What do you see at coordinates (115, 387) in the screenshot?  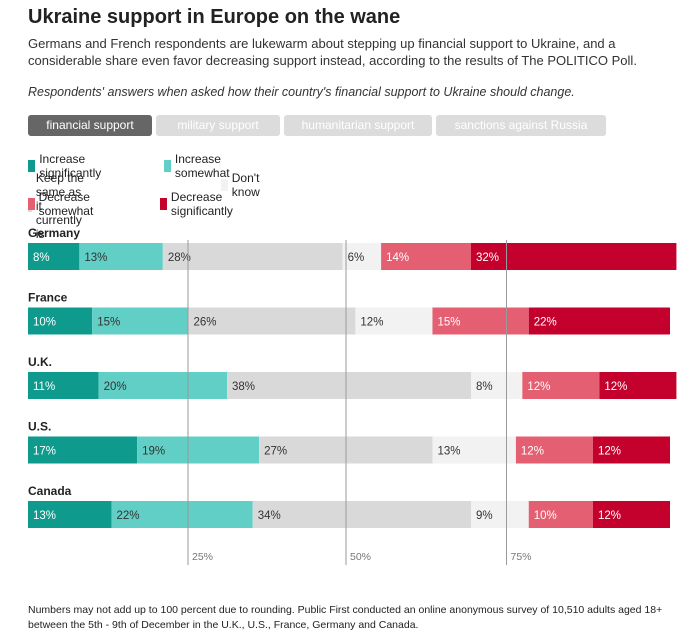 I see `data-label: 20%` at bounding box center [115, 387].